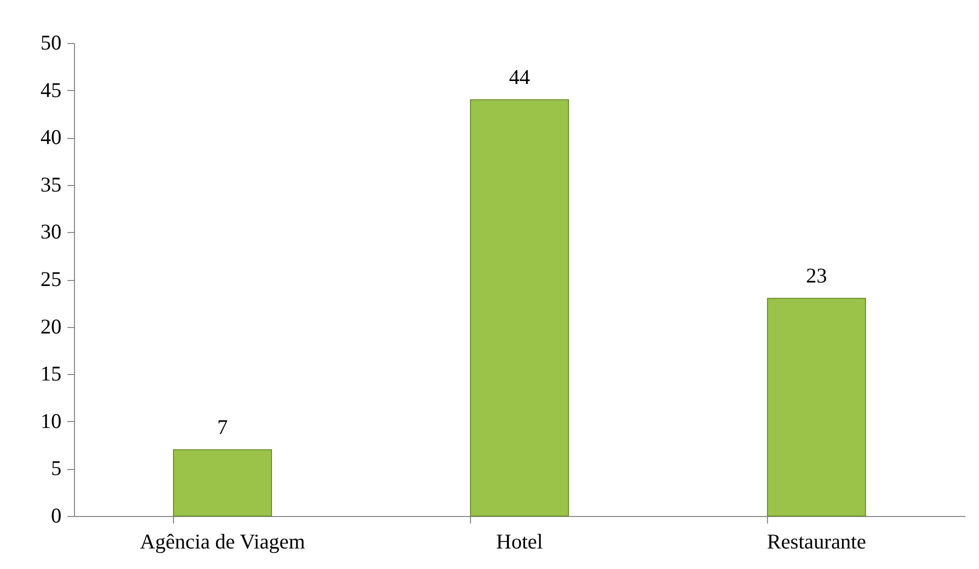 The height and width of the screenshot is (569, 979). What do you see at coordinates (51, 420) in the screenshot?
I see `y-tick-label: 10` at bounding box center [51, 420].